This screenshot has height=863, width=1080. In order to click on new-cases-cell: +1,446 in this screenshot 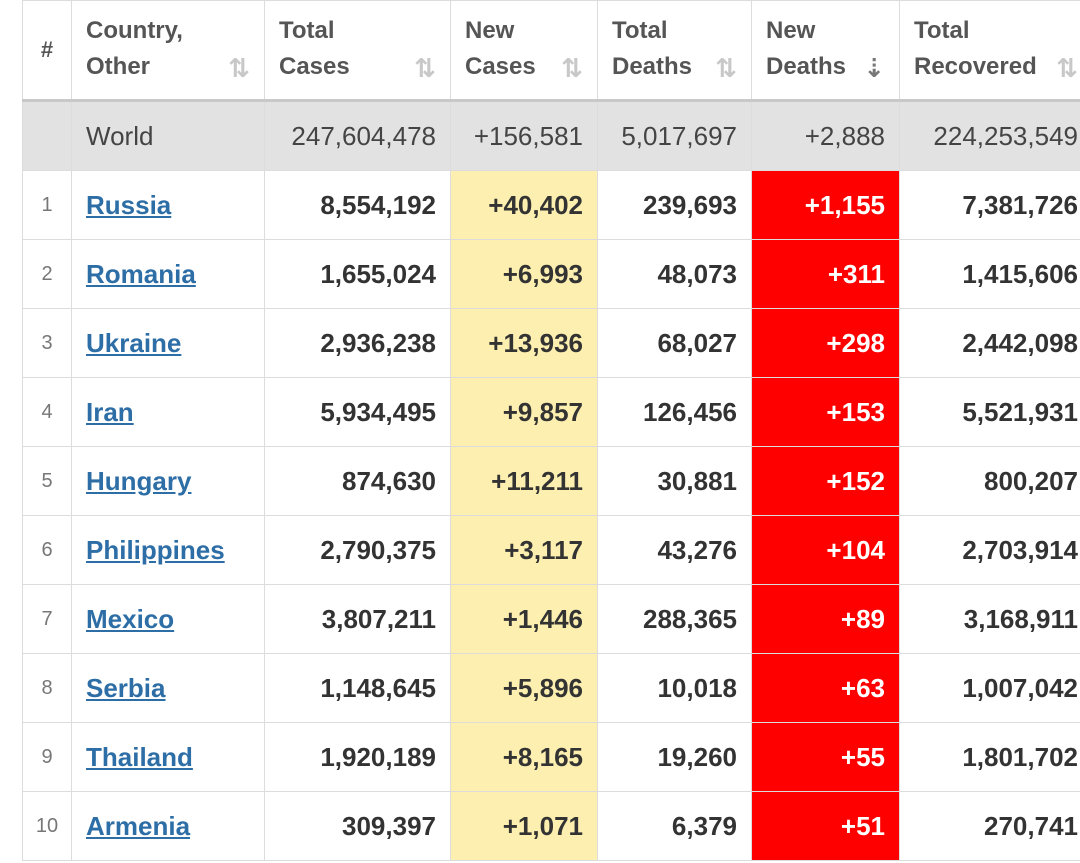, I will do `click(524, 619)`.